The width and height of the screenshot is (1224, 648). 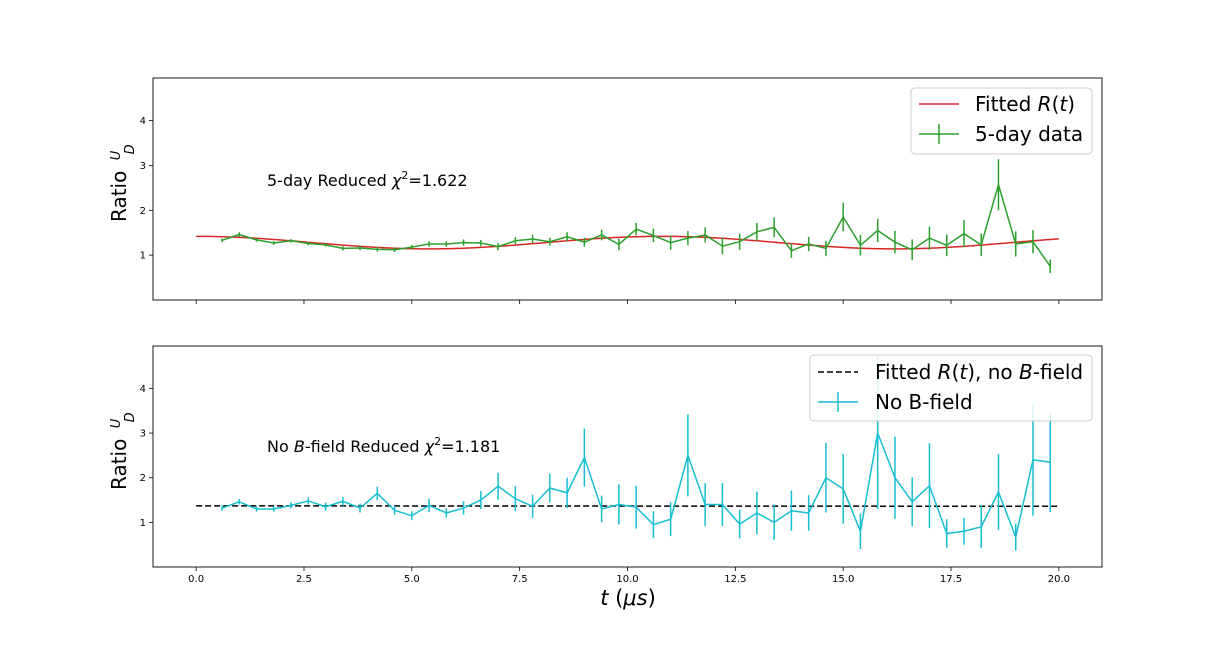 I want to click on bottom-x-axis-ticks: 0.0 2.5 5.0 7.5 10.0 12.5 15.0 17.5 20.0, so click(x=629, y=576).